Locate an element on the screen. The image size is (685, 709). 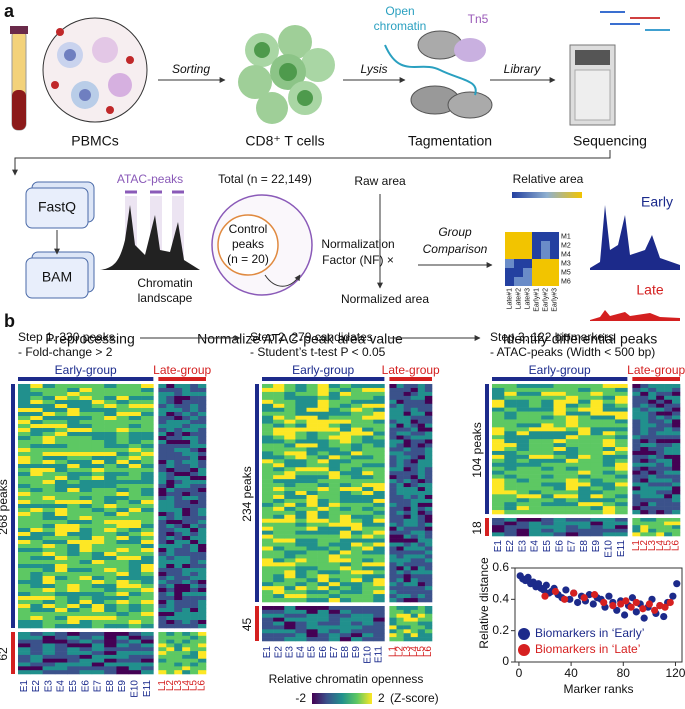
nucleosomes is located at coordinates (438, 74).